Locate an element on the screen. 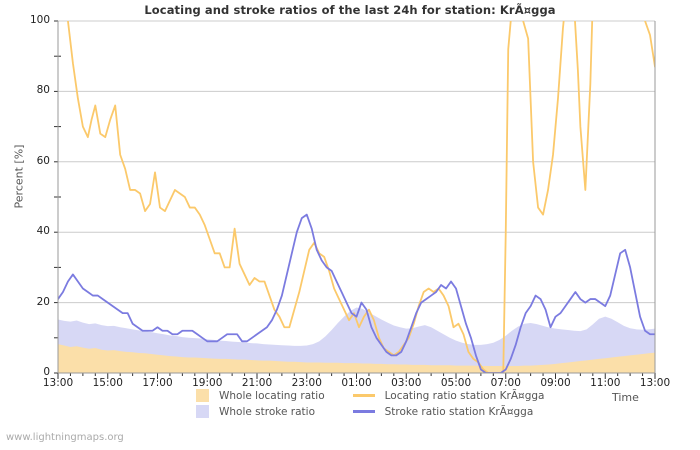 Image resolution: width=700 pixels, height=450 pixels. y-tick-label: 60 is located at coordinates (43, 160).